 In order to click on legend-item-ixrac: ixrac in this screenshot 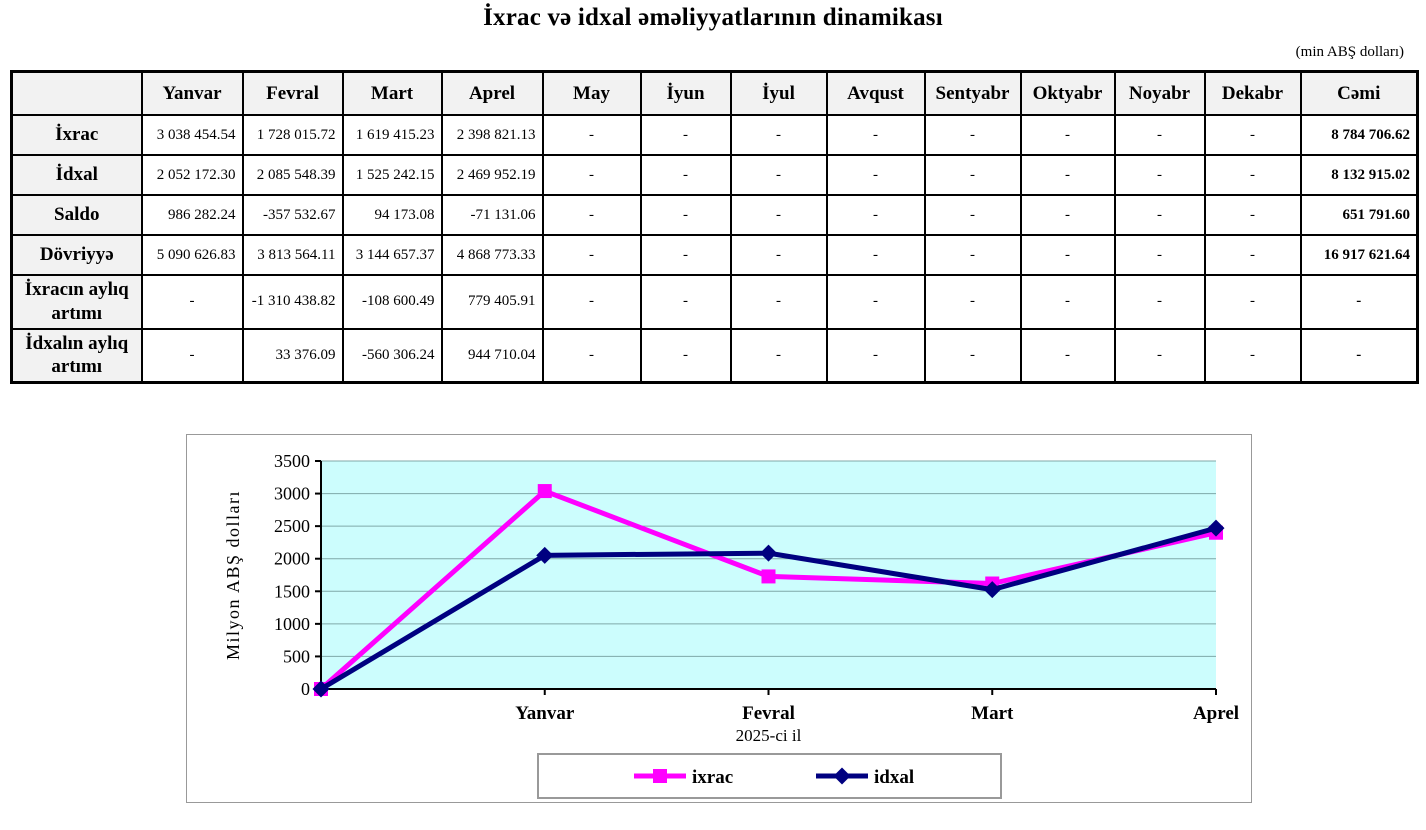, I will do `click(683, 777)`.